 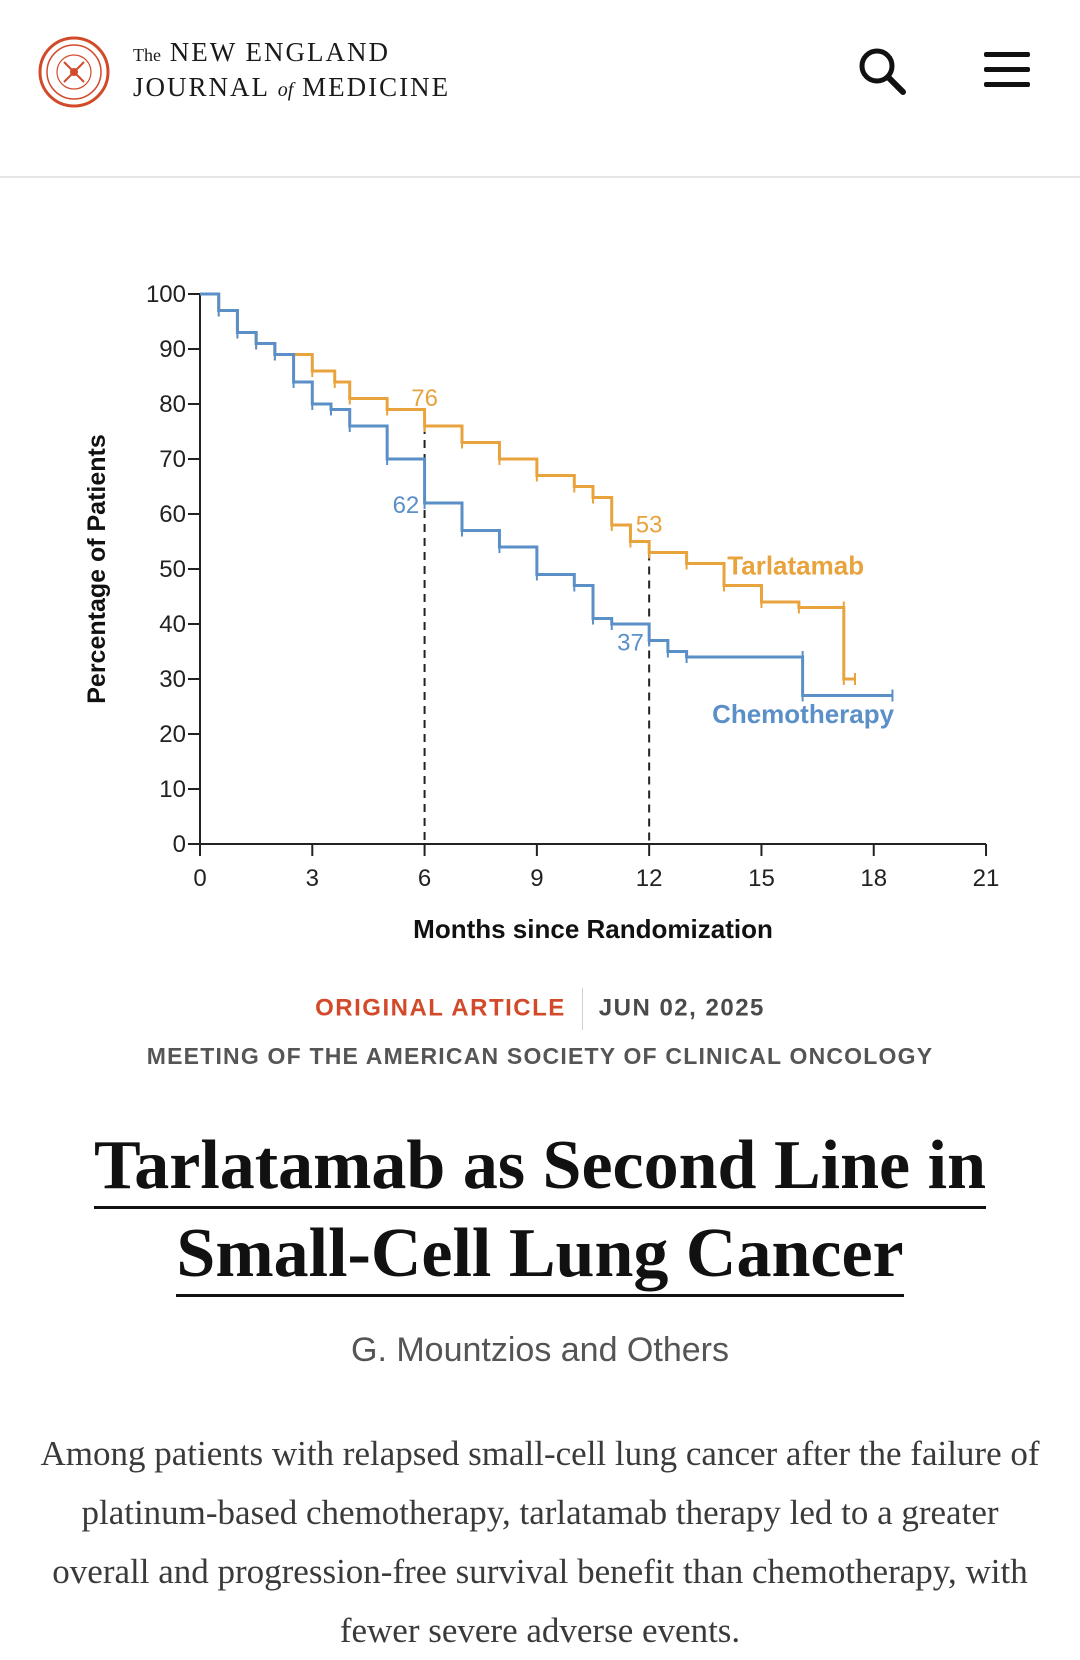 I want to click on article-date: JUN 02, 2025, so click(x=681, y=1008).